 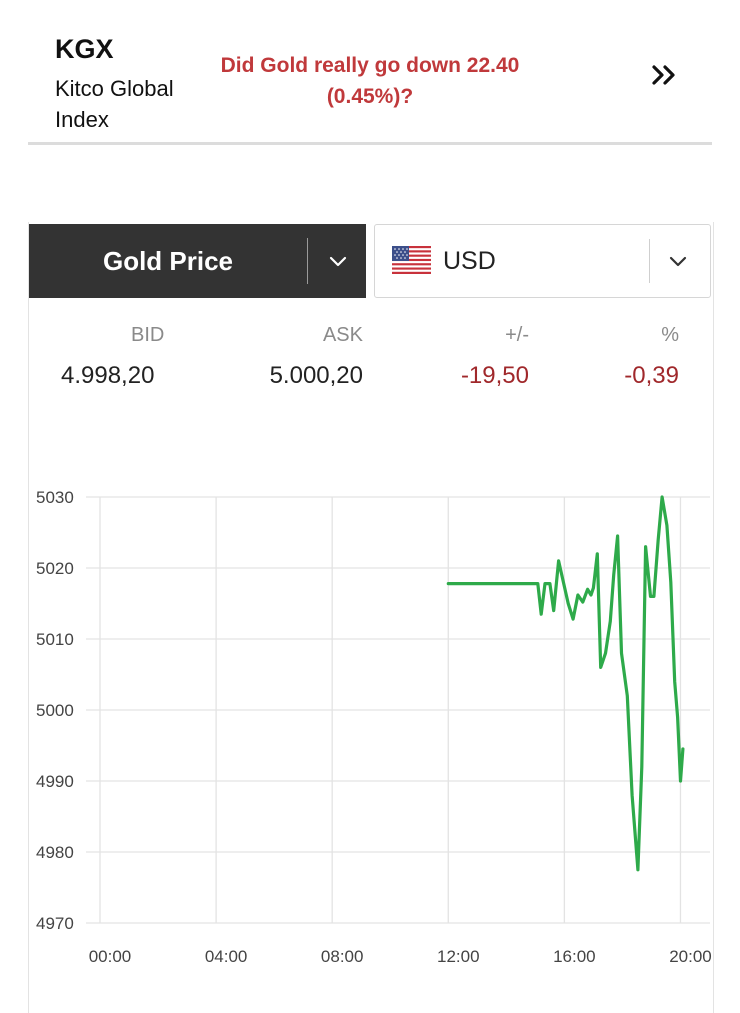 What do you see at coordinates (110, 956) in the screenshot?
I see `x-tick-label: 00:00` at bounding box center [110, 956].